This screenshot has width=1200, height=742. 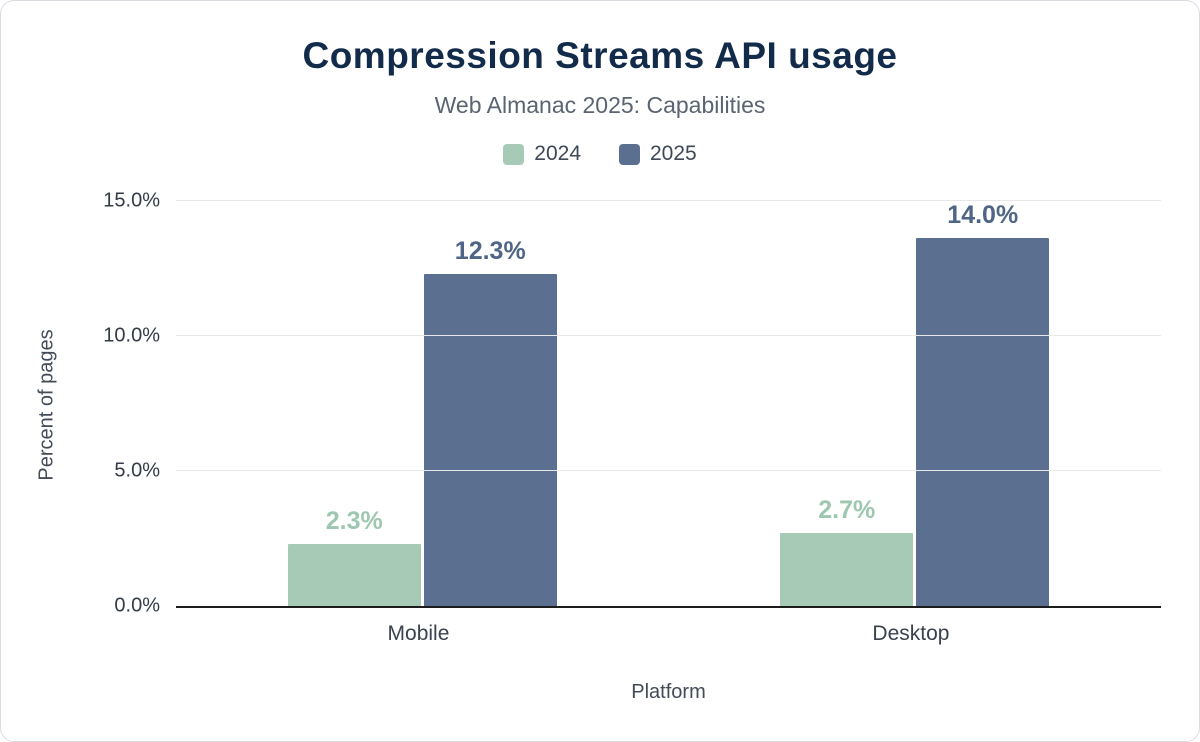 What do you see at coordinates (847, 510) in the screenshot?
I see `bar-value-label: 2.7%` at bounding box center [847, 510].